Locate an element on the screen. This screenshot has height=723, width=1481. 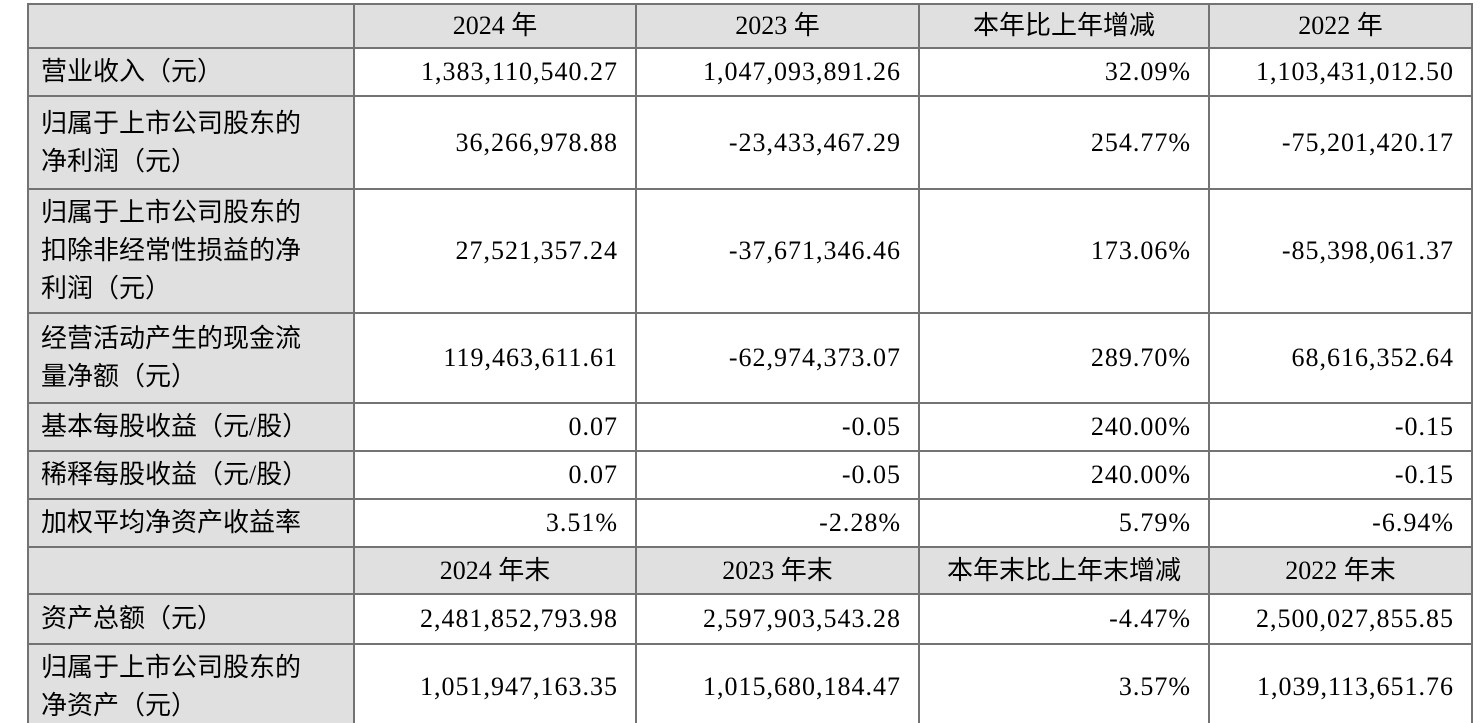
column-header-2022-end: 2022 年末 is located at coordinates (1340, 570).